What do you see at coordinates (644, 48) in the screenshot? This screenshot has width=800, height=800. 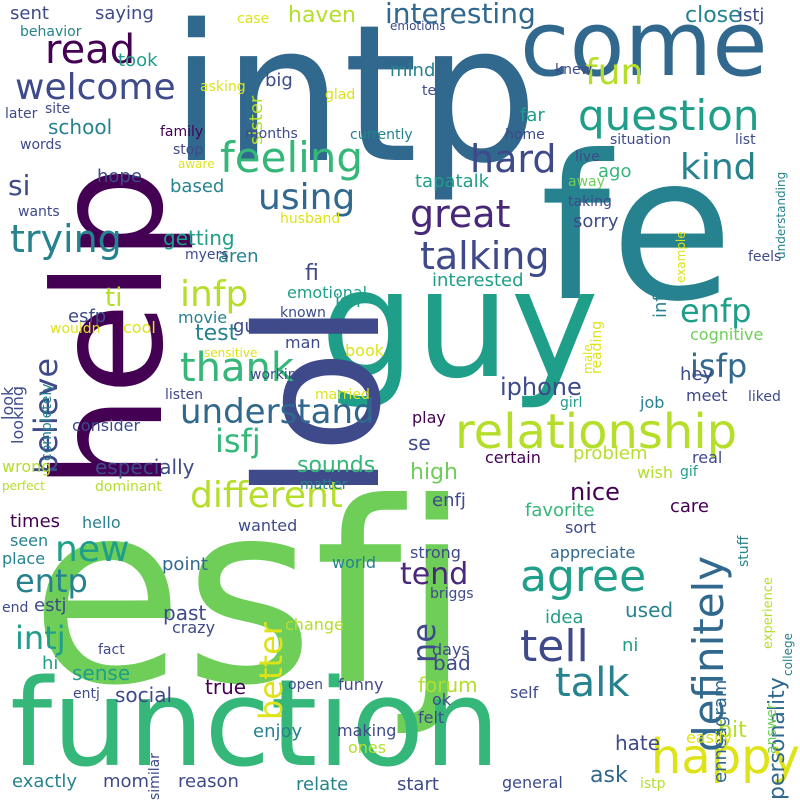 I see `word-come: come` at bounding box center [644, 48].